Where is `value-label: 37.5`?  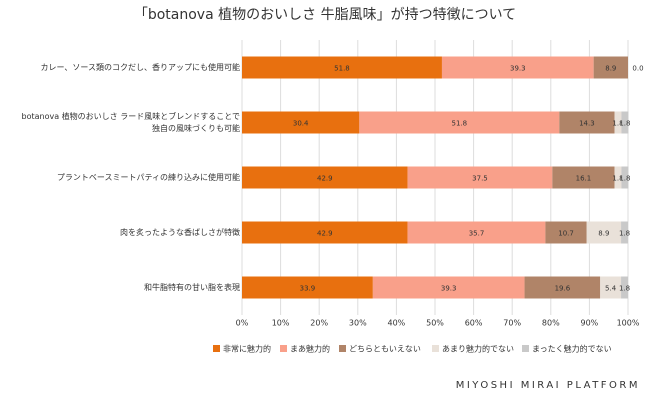
value-label: 37.5 is located at coordinates (480, 179).